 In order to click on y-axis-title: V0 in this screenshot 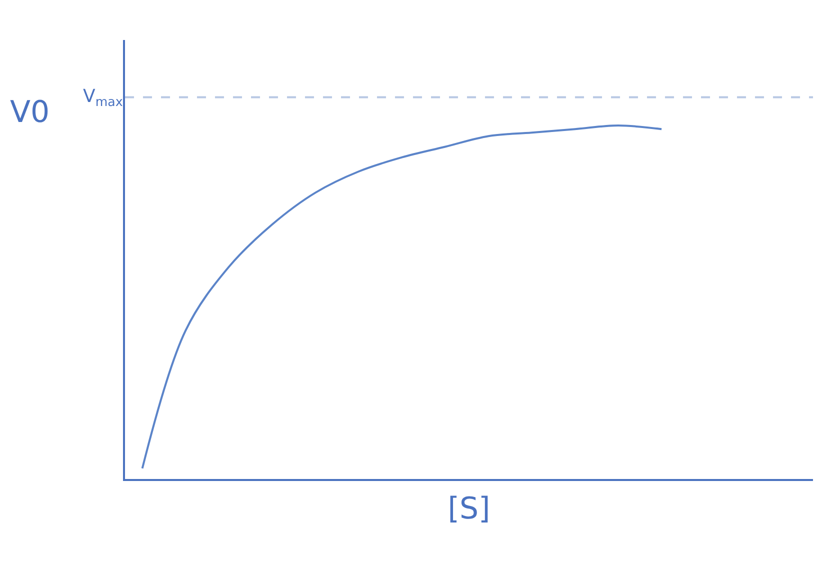, I will do `click(30, 112)`.